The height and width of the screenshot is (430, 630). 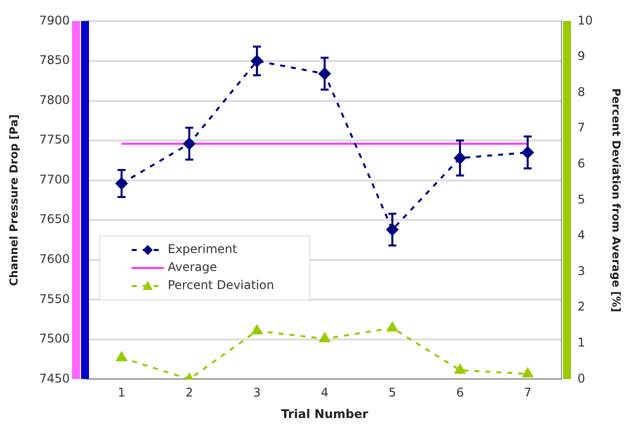 What do you see at coordinates (528, 393) in the screenshot?
I see `x-tick-label: 7` at bounding box center [528, 393].